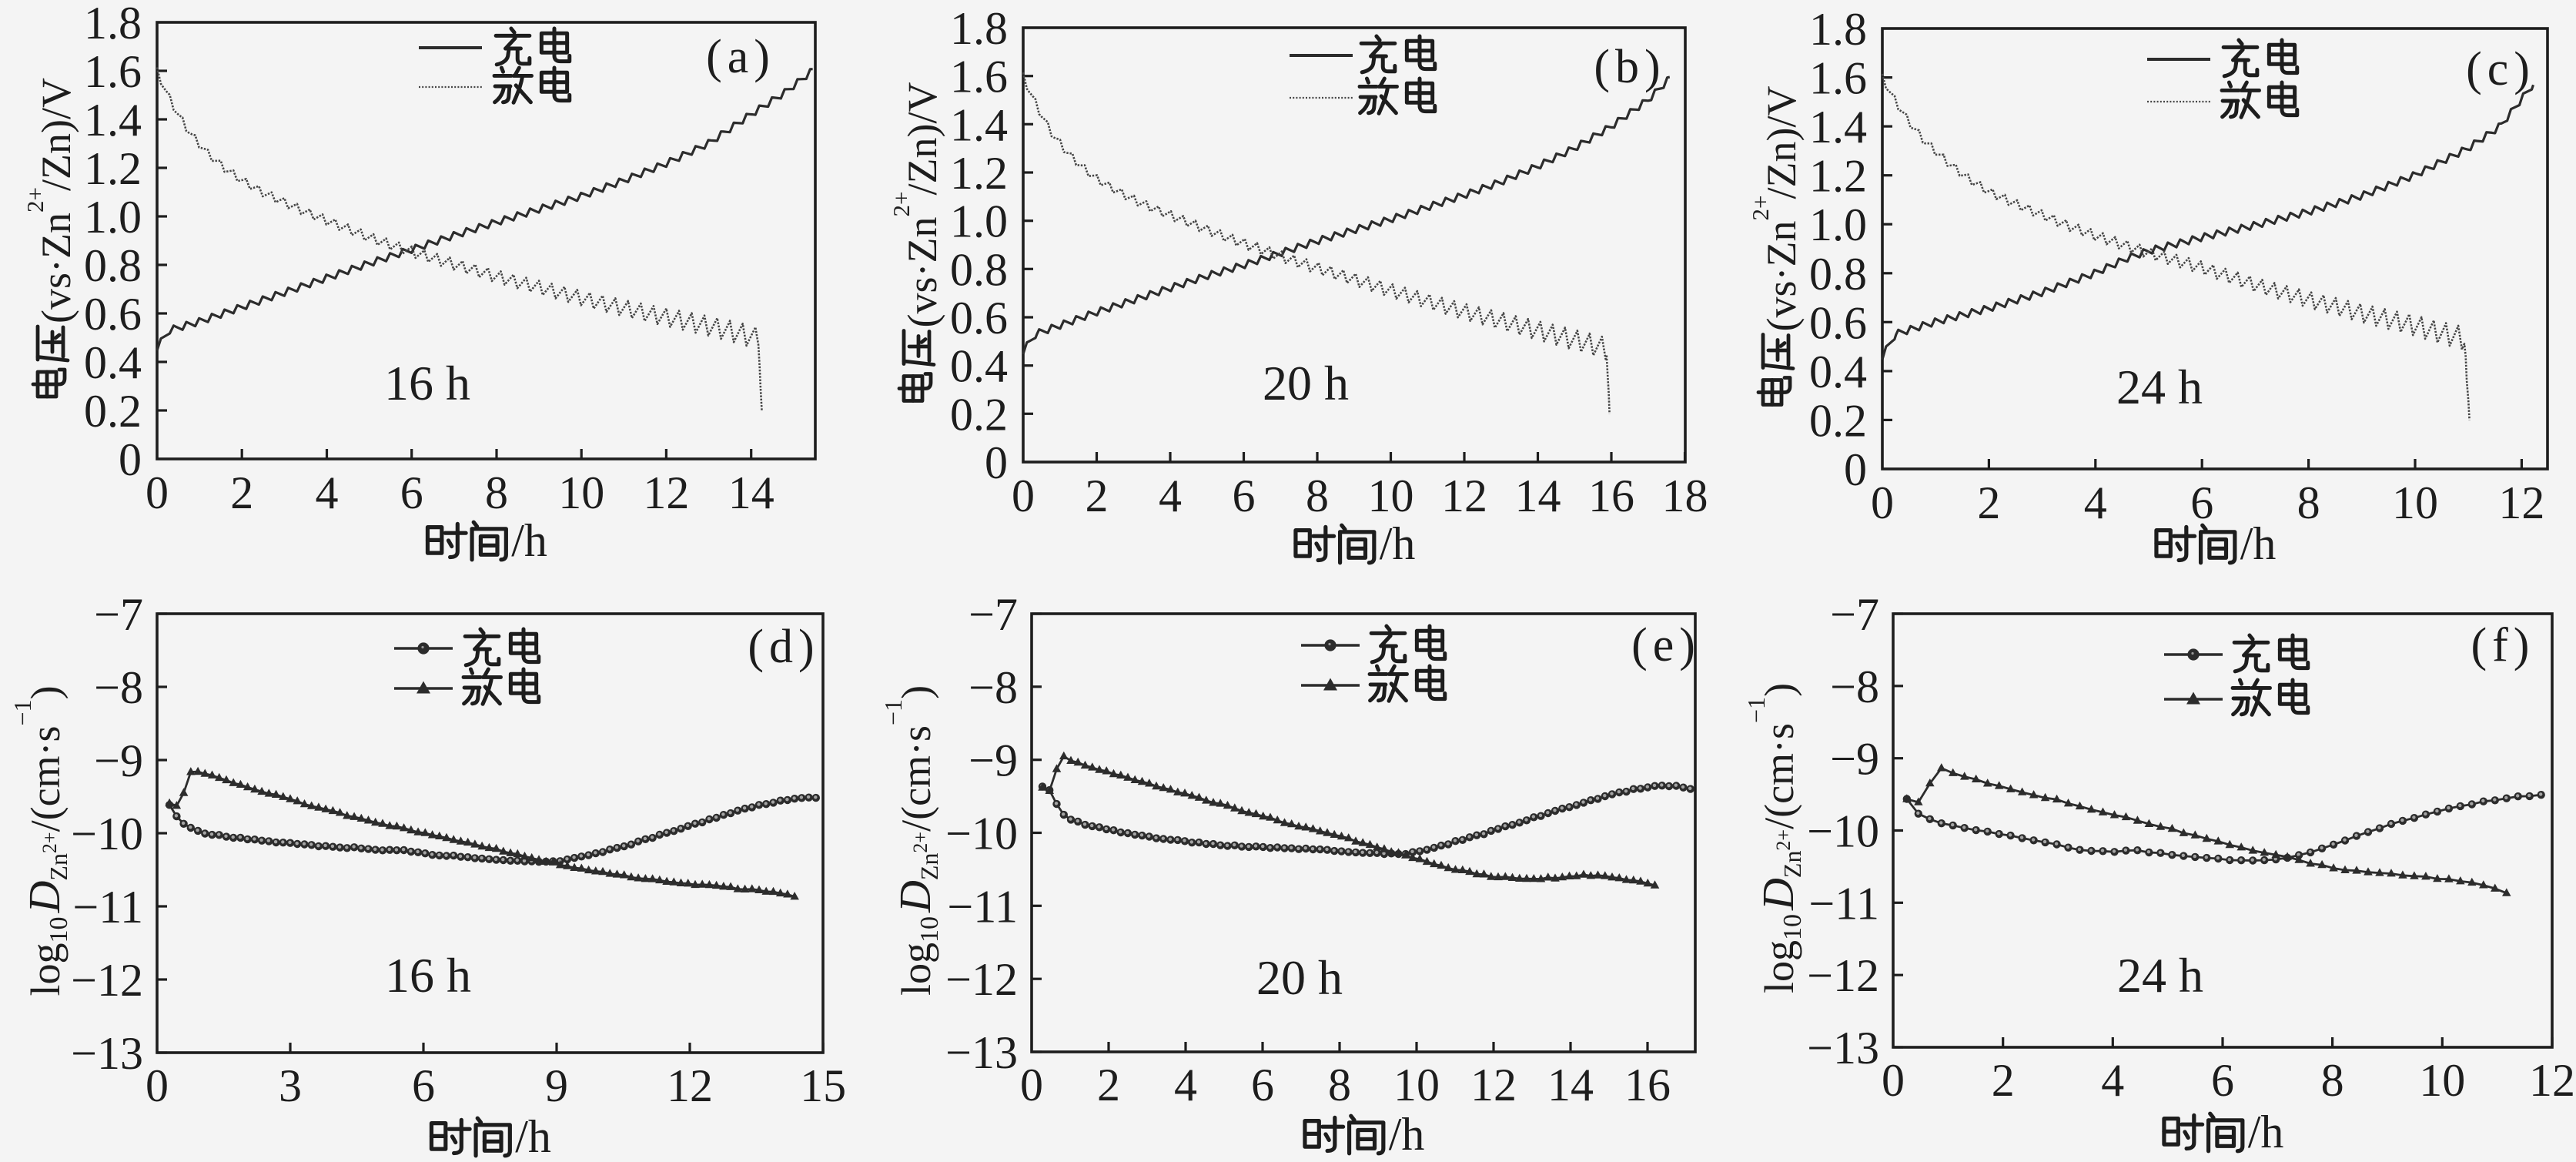 The width and height of the screenshot is (2576, 1162). What do you see at coordinates (1630, 67) in the screenshot?
I see `svg-text: (b)` at bounding box center [1630, 67].